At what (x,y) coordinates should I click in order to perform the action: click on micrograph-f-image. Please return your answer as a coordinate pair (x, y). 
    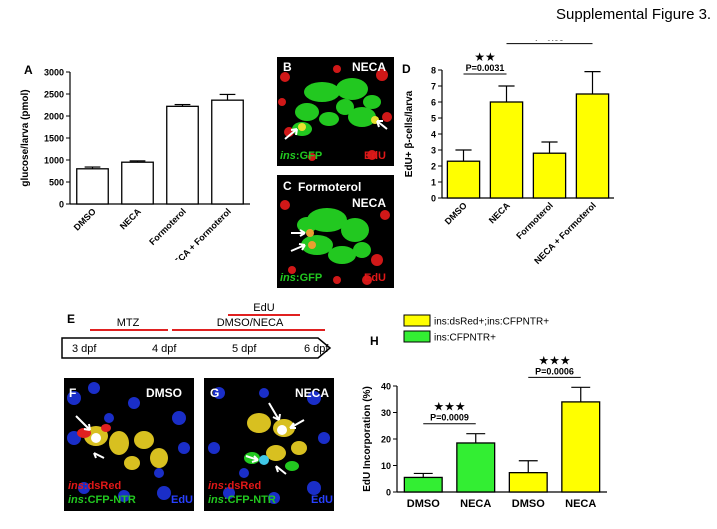
    Looking at the image, I should click on (128, 442).